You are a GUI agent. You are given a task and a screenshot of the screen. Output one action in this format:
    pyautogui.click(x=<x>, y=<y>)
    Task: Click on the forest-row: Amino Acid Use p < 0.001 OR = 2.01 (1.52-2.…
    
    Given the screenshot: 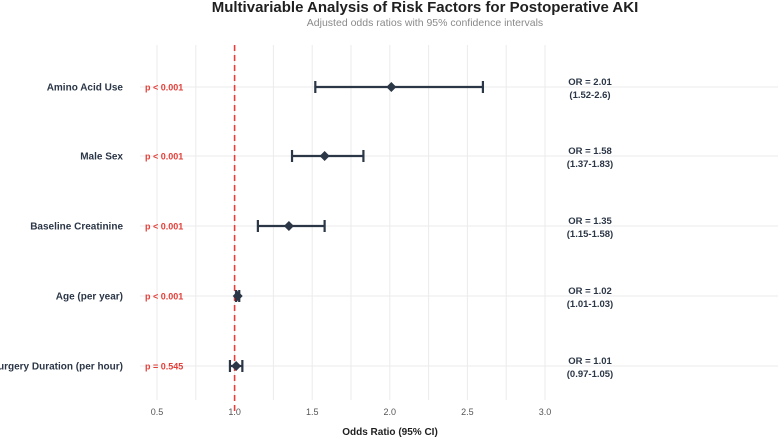 What is the action you would take?
    pyautogui.click(x=330, y=89)
    